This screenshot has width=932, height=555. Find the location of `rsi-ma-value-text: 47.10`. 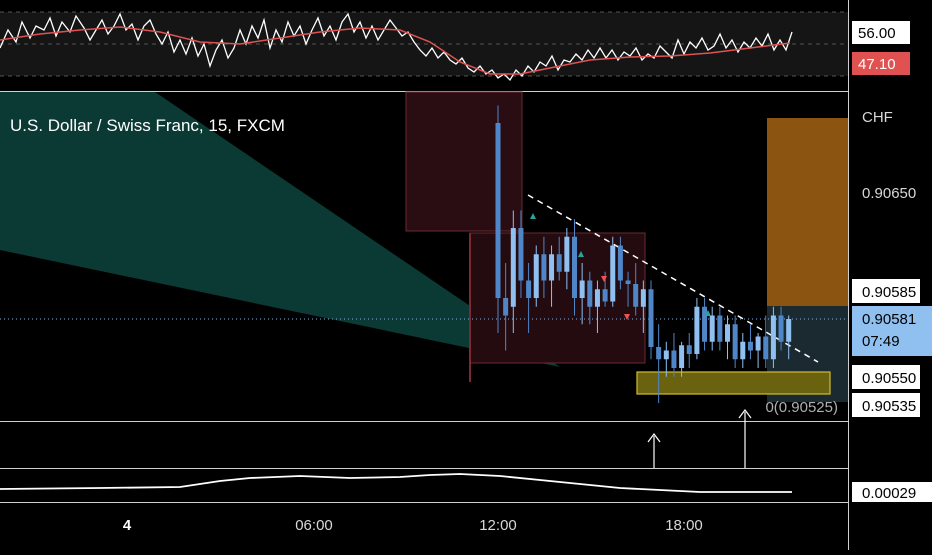

rsi-ma-value-text: 47.10 is located at coordinates (877, 64).